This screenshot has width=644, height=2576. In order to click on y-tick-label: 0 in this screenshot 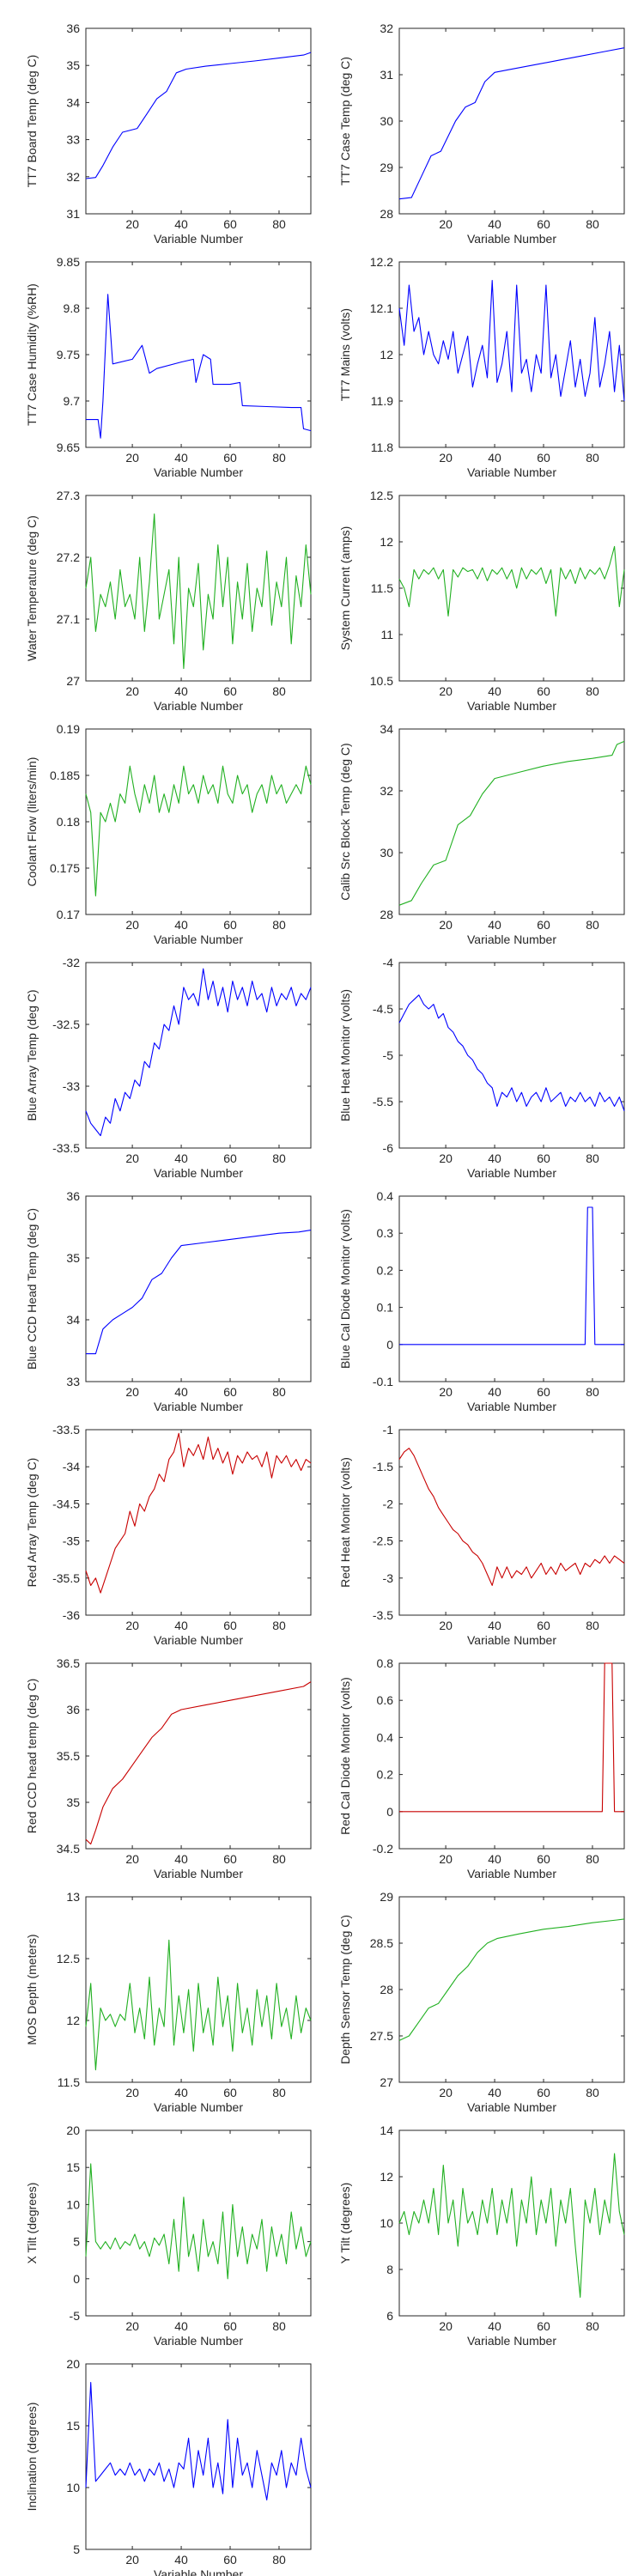, I will do `click(389, 1345)`.